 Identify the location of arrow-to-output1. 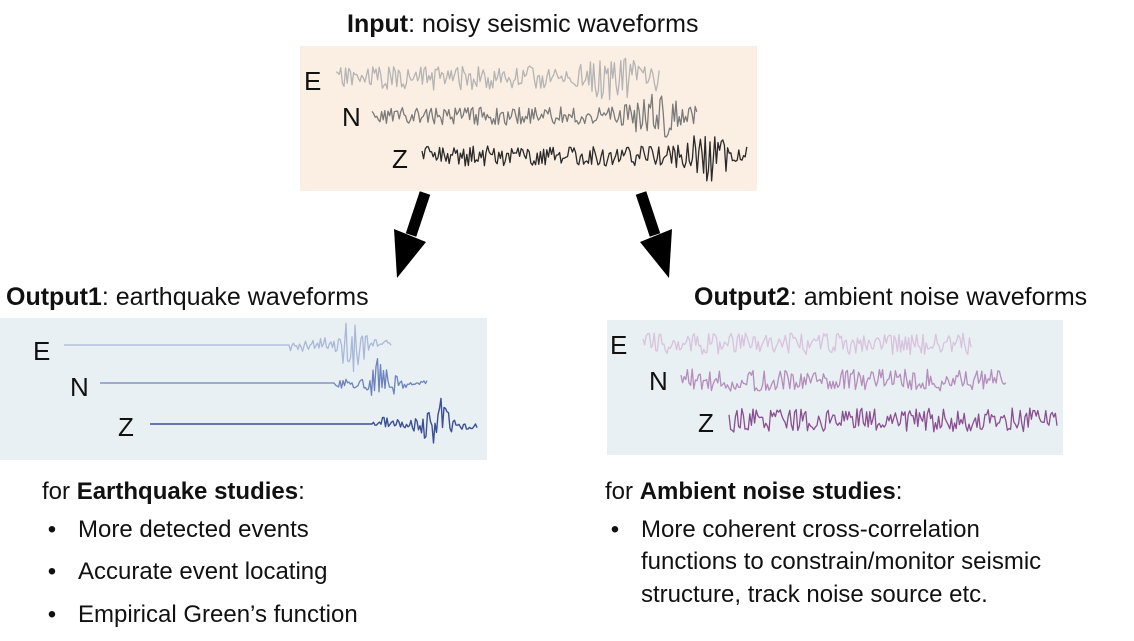
(412, 234).